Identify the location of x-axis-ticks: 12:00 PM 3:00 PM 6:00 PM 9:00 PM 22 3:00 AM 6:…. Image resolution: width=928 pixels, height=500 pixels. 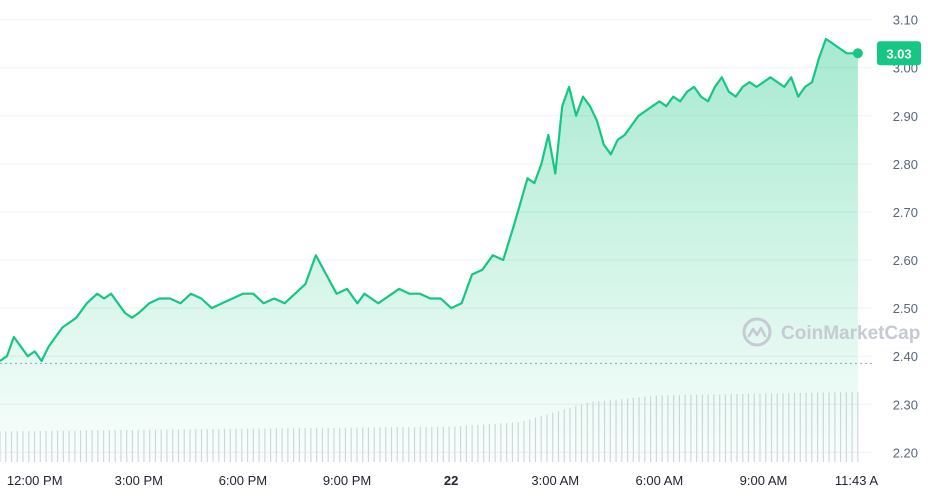
(442, 480).